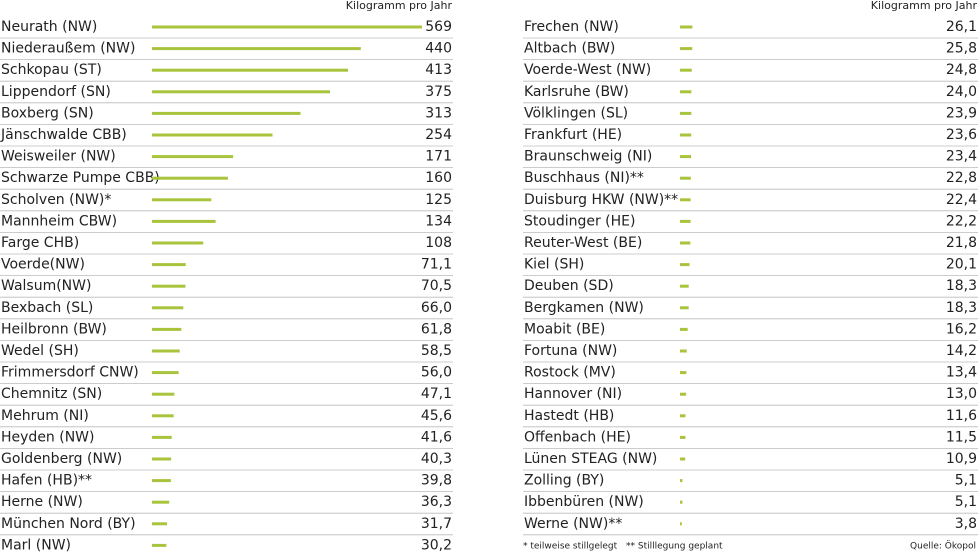 This screenshot has width=978, height=556. What do you see at coordinates (924, 6) in the screenshot?
I see `unit-label: Kilogramm pro Jahr` at bounding box center [924, 6].